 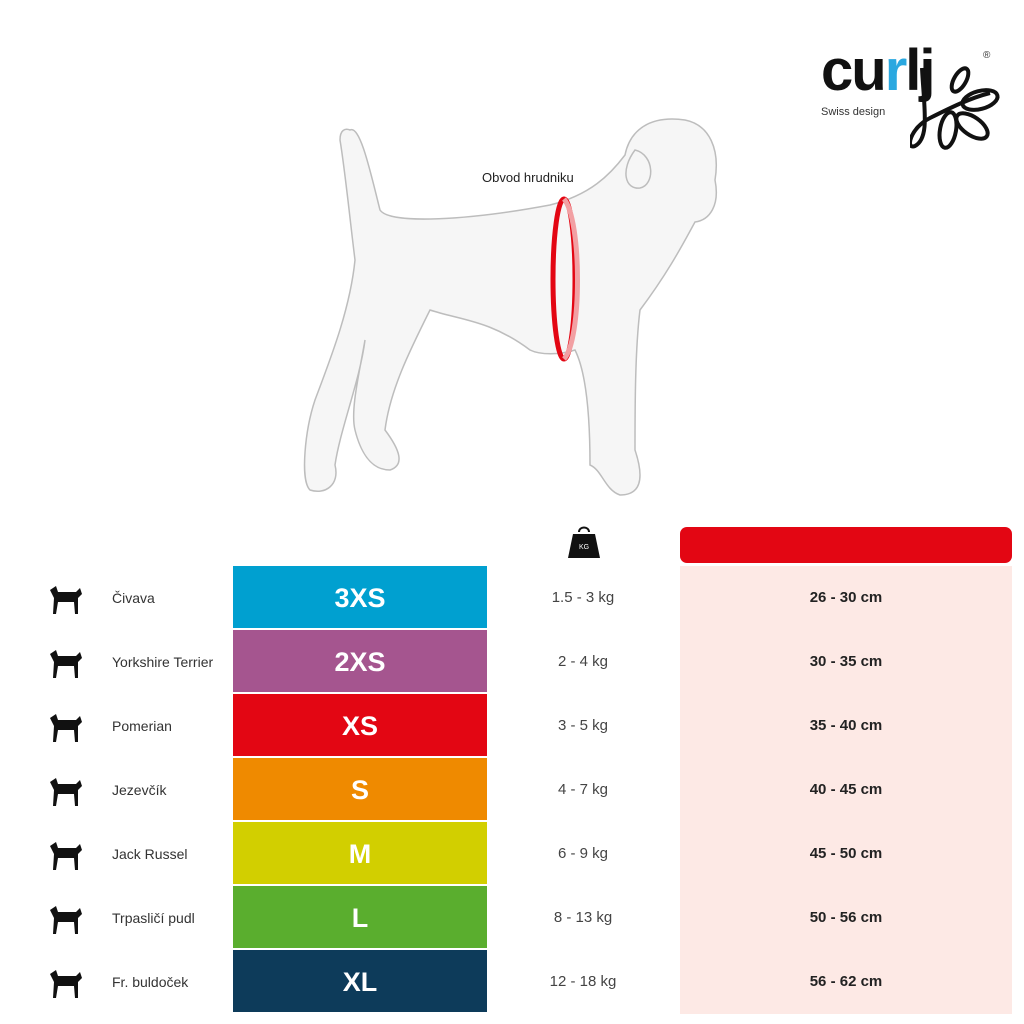 I want to click on table-row: Pomerian XS 3 - 5 kg 35 - 40 cm, so click(x=512, y=726).